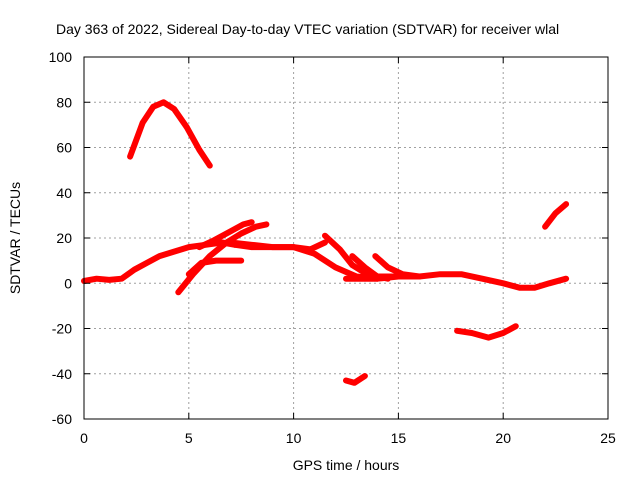 The image size is (640, 480). What do you see at coordinates (399, 438) in the screenshot?
I see `x-tick-label: 15` at bounding box center [399, 438].